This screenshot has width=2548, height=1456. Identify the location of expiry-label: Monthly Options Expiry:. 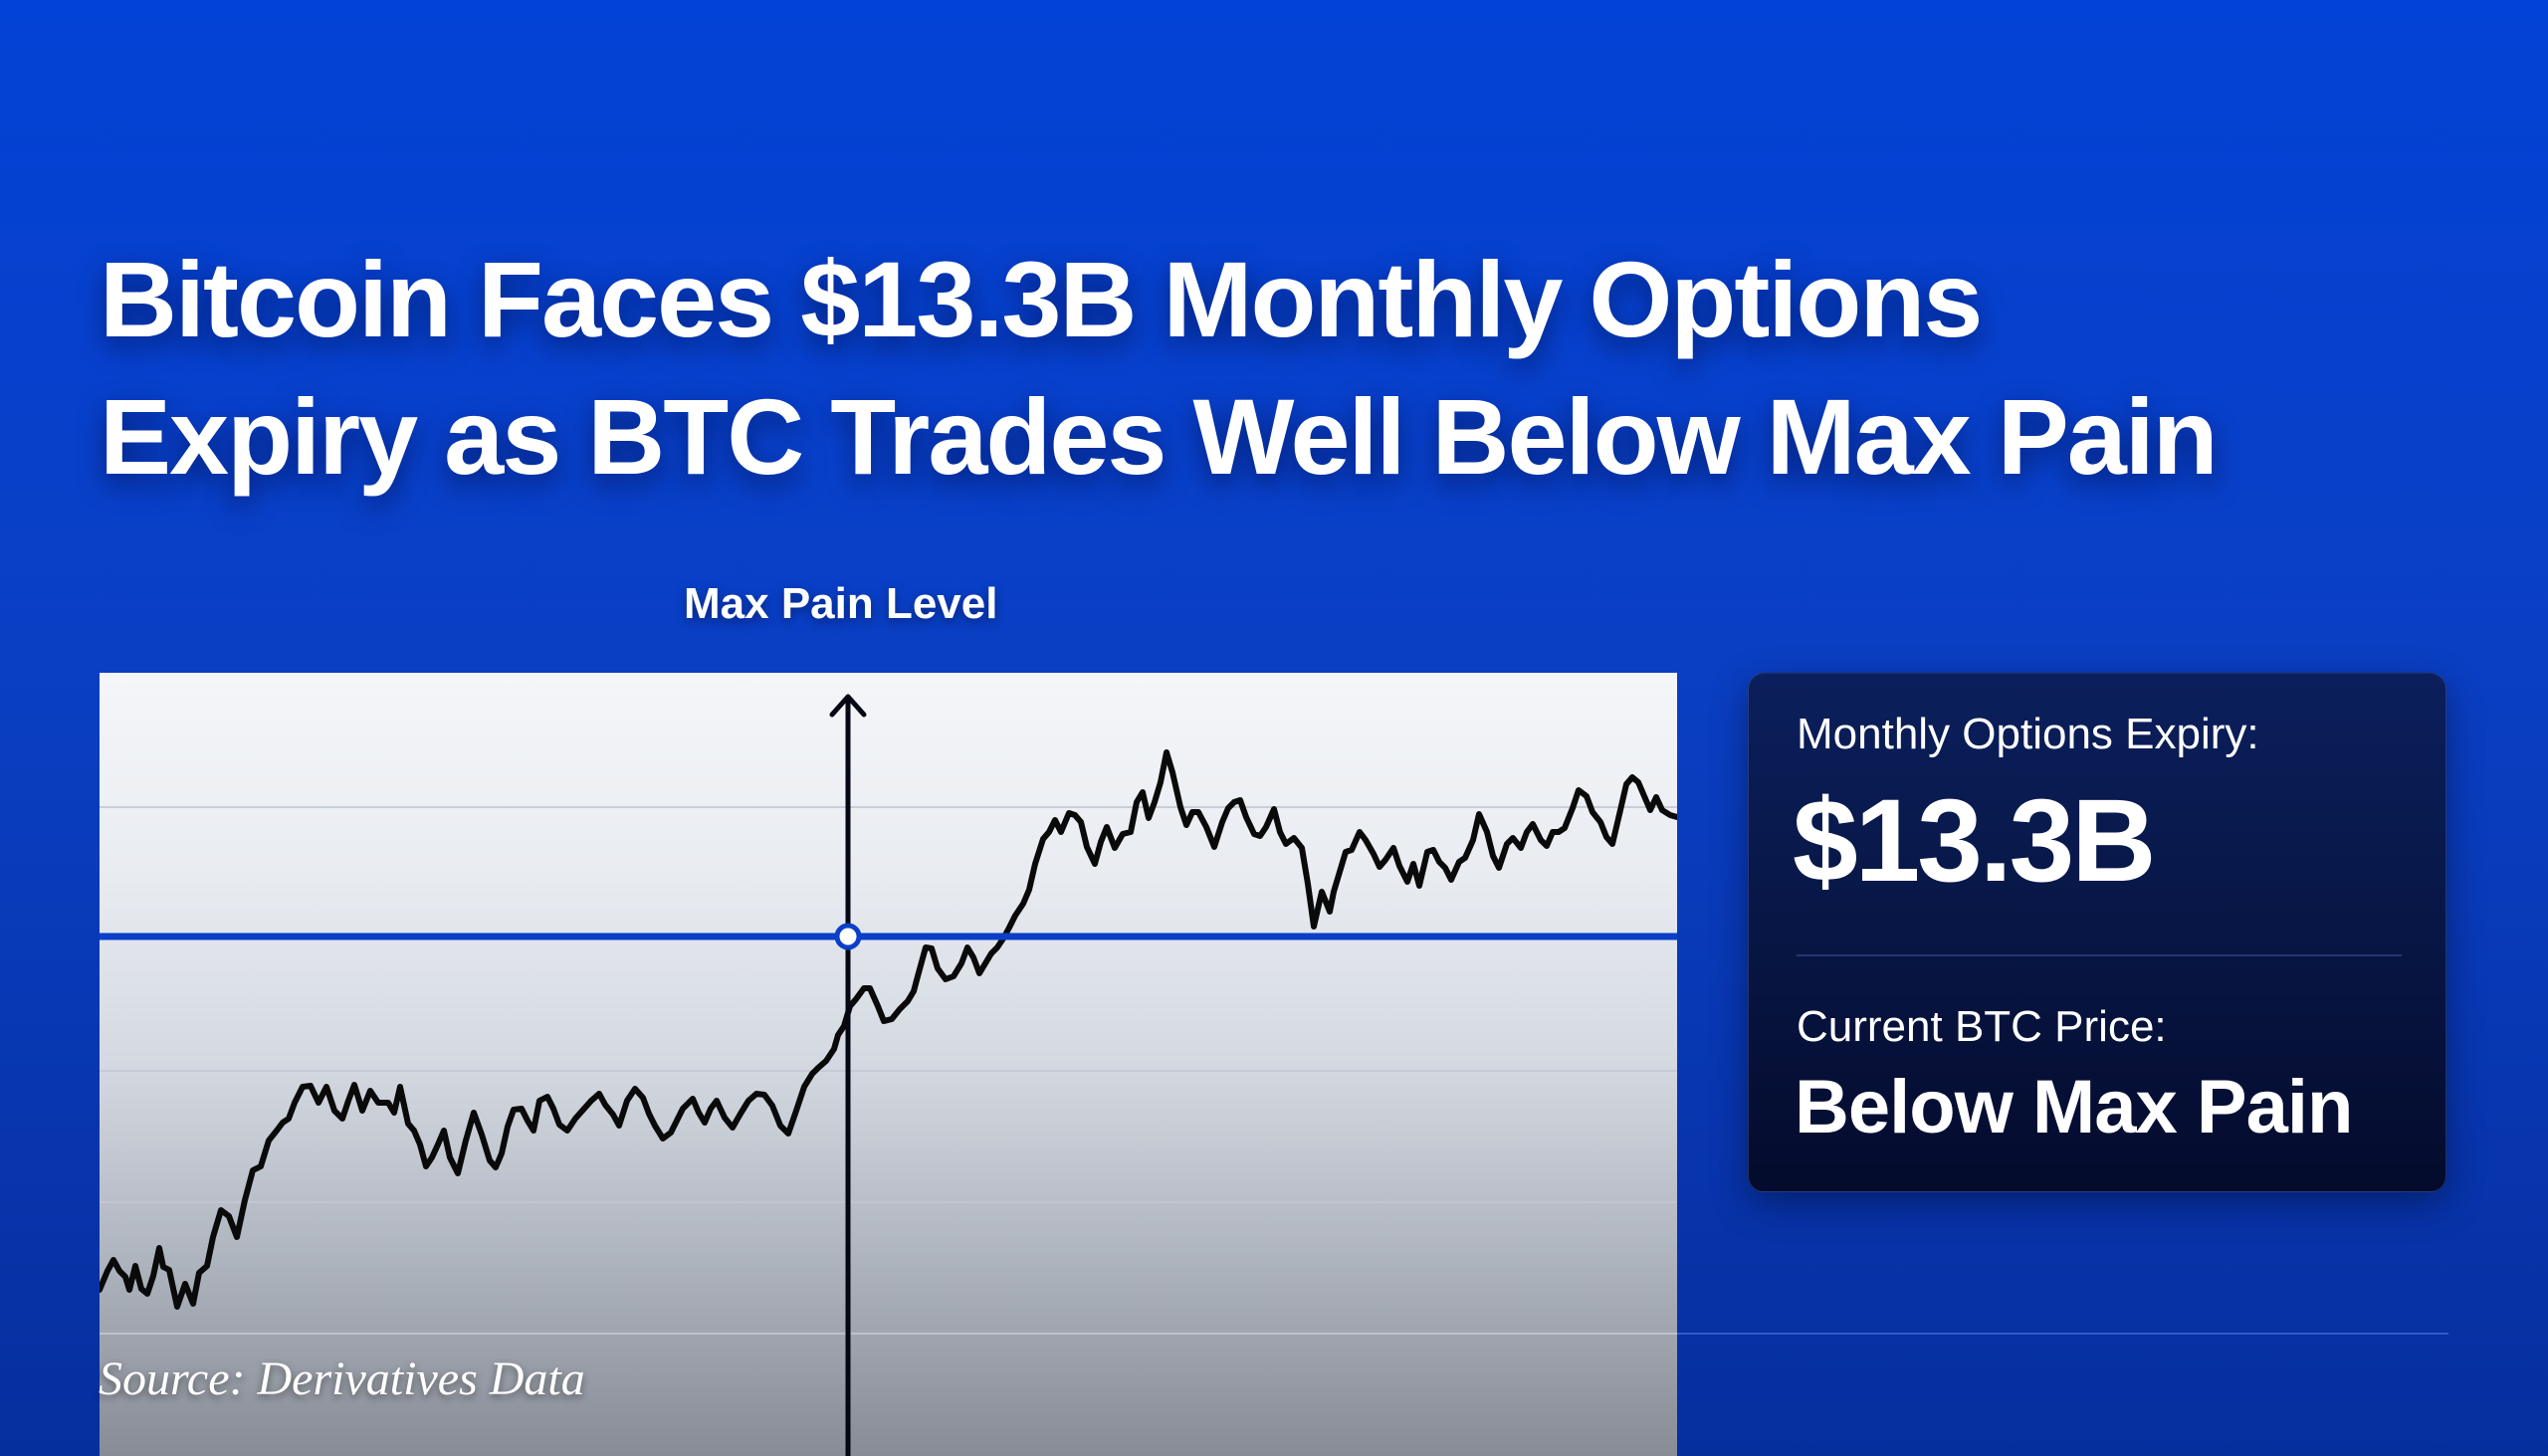
(2028, 734).